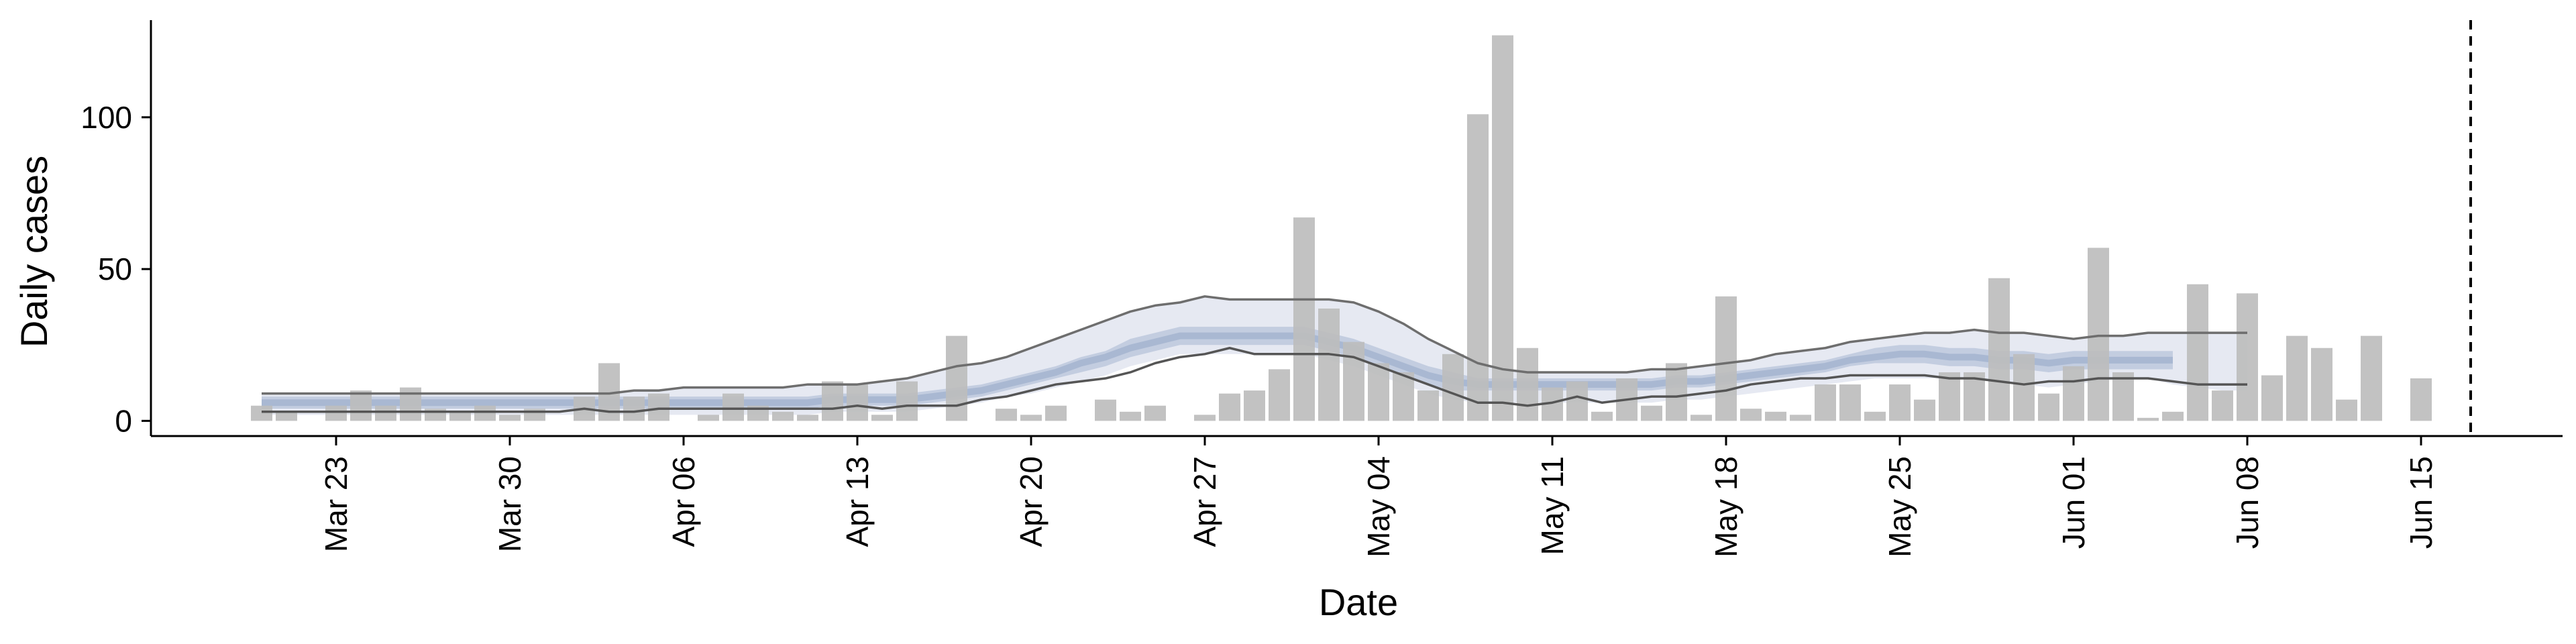 The image size is (2576, 644). Describe the element at coordinates (1204, 501) in the screenshot. I see `x-tick-label: Apr 27` at that location.